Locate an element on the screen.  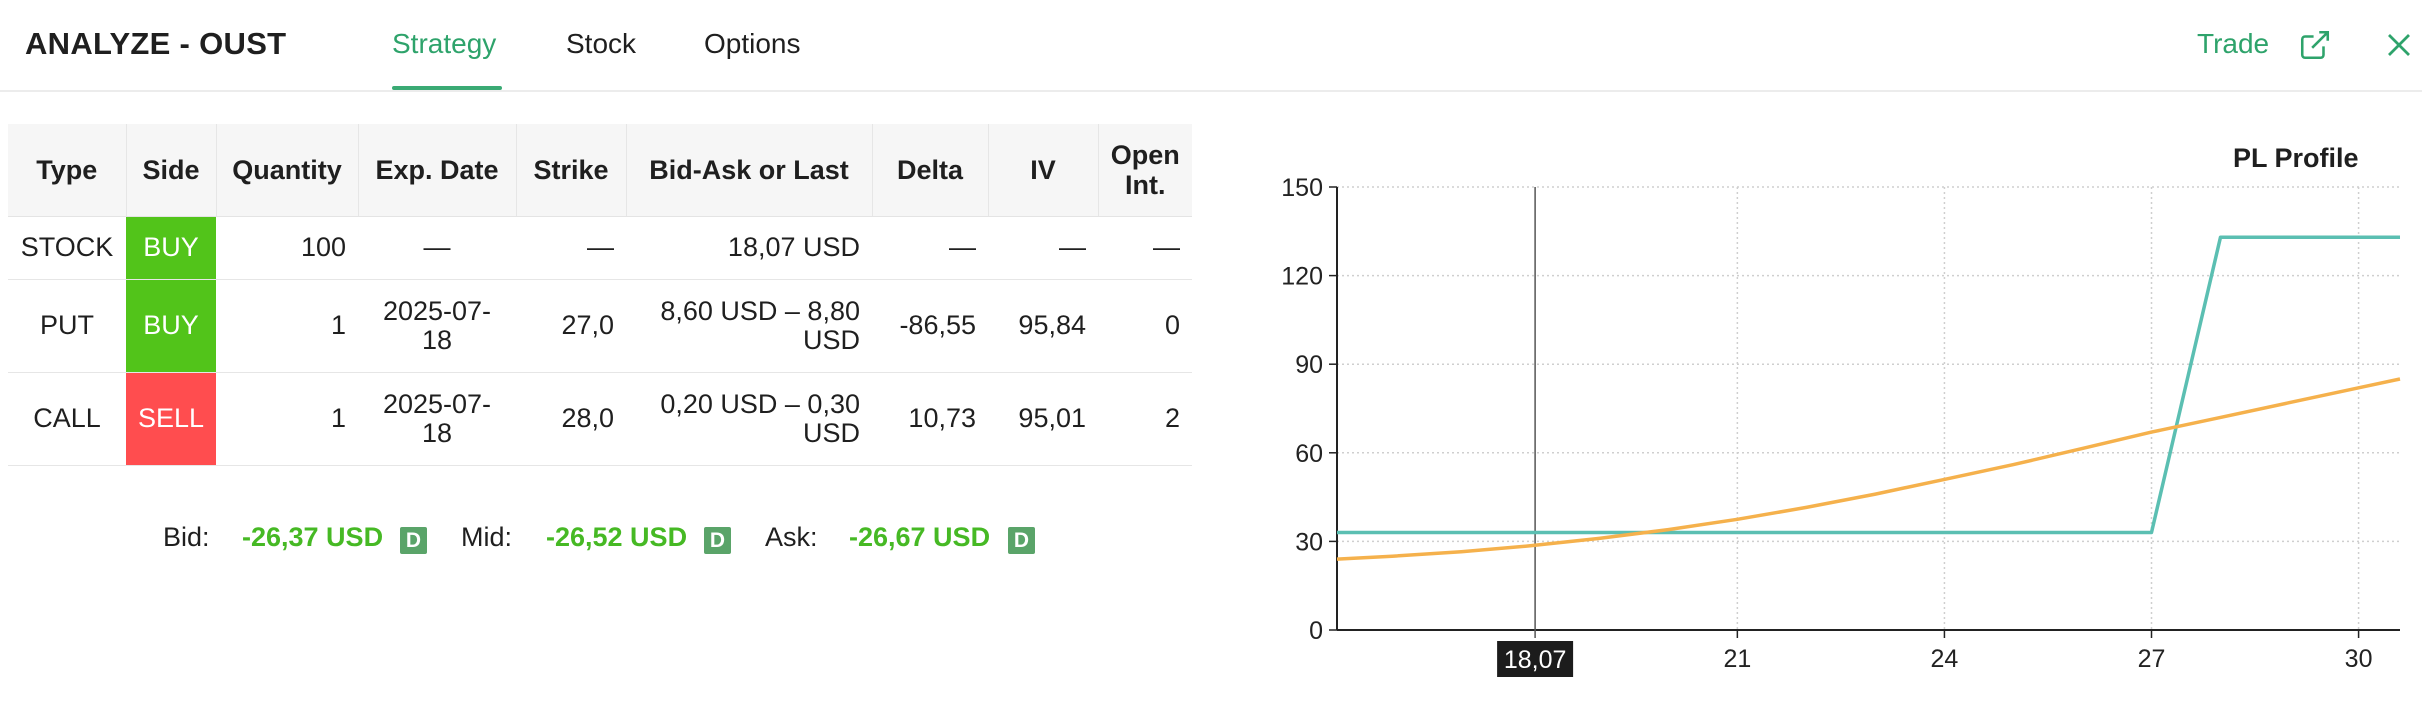
cell-type: PUT is located at coordinates (67, 326).